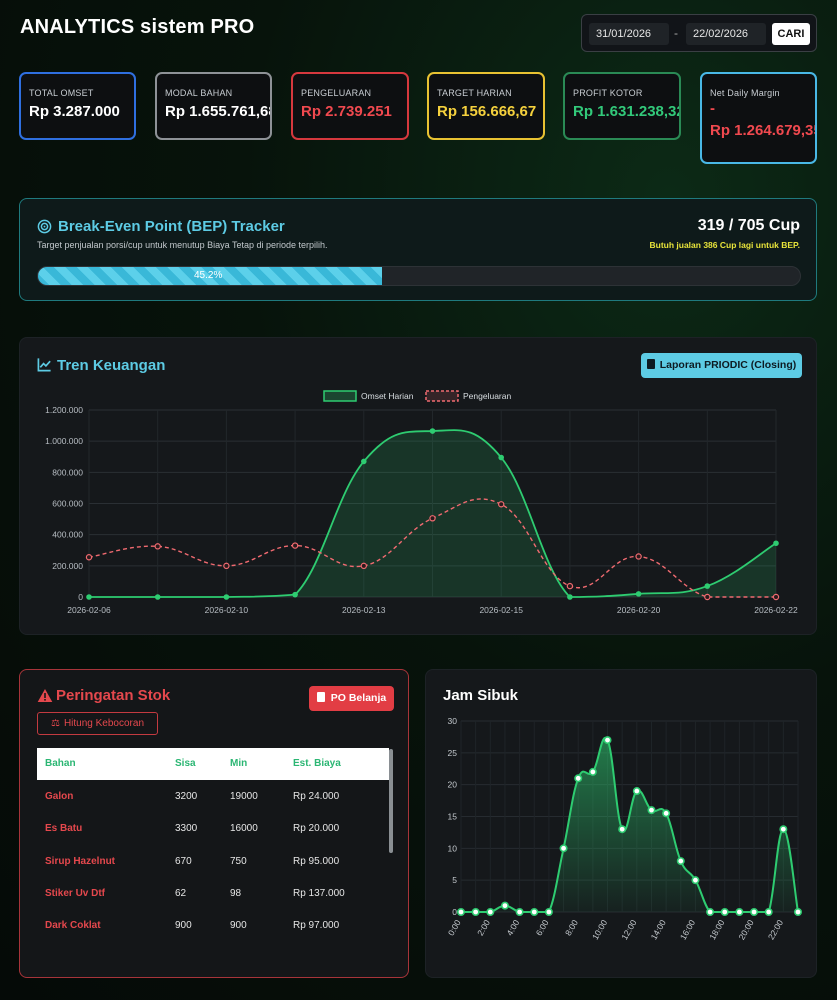 This screenshot has width=837, height=1000. What do you see at coordinates (45, 695) in the screenshot?
I see `warning-icon` at bounding box center [45, 695].